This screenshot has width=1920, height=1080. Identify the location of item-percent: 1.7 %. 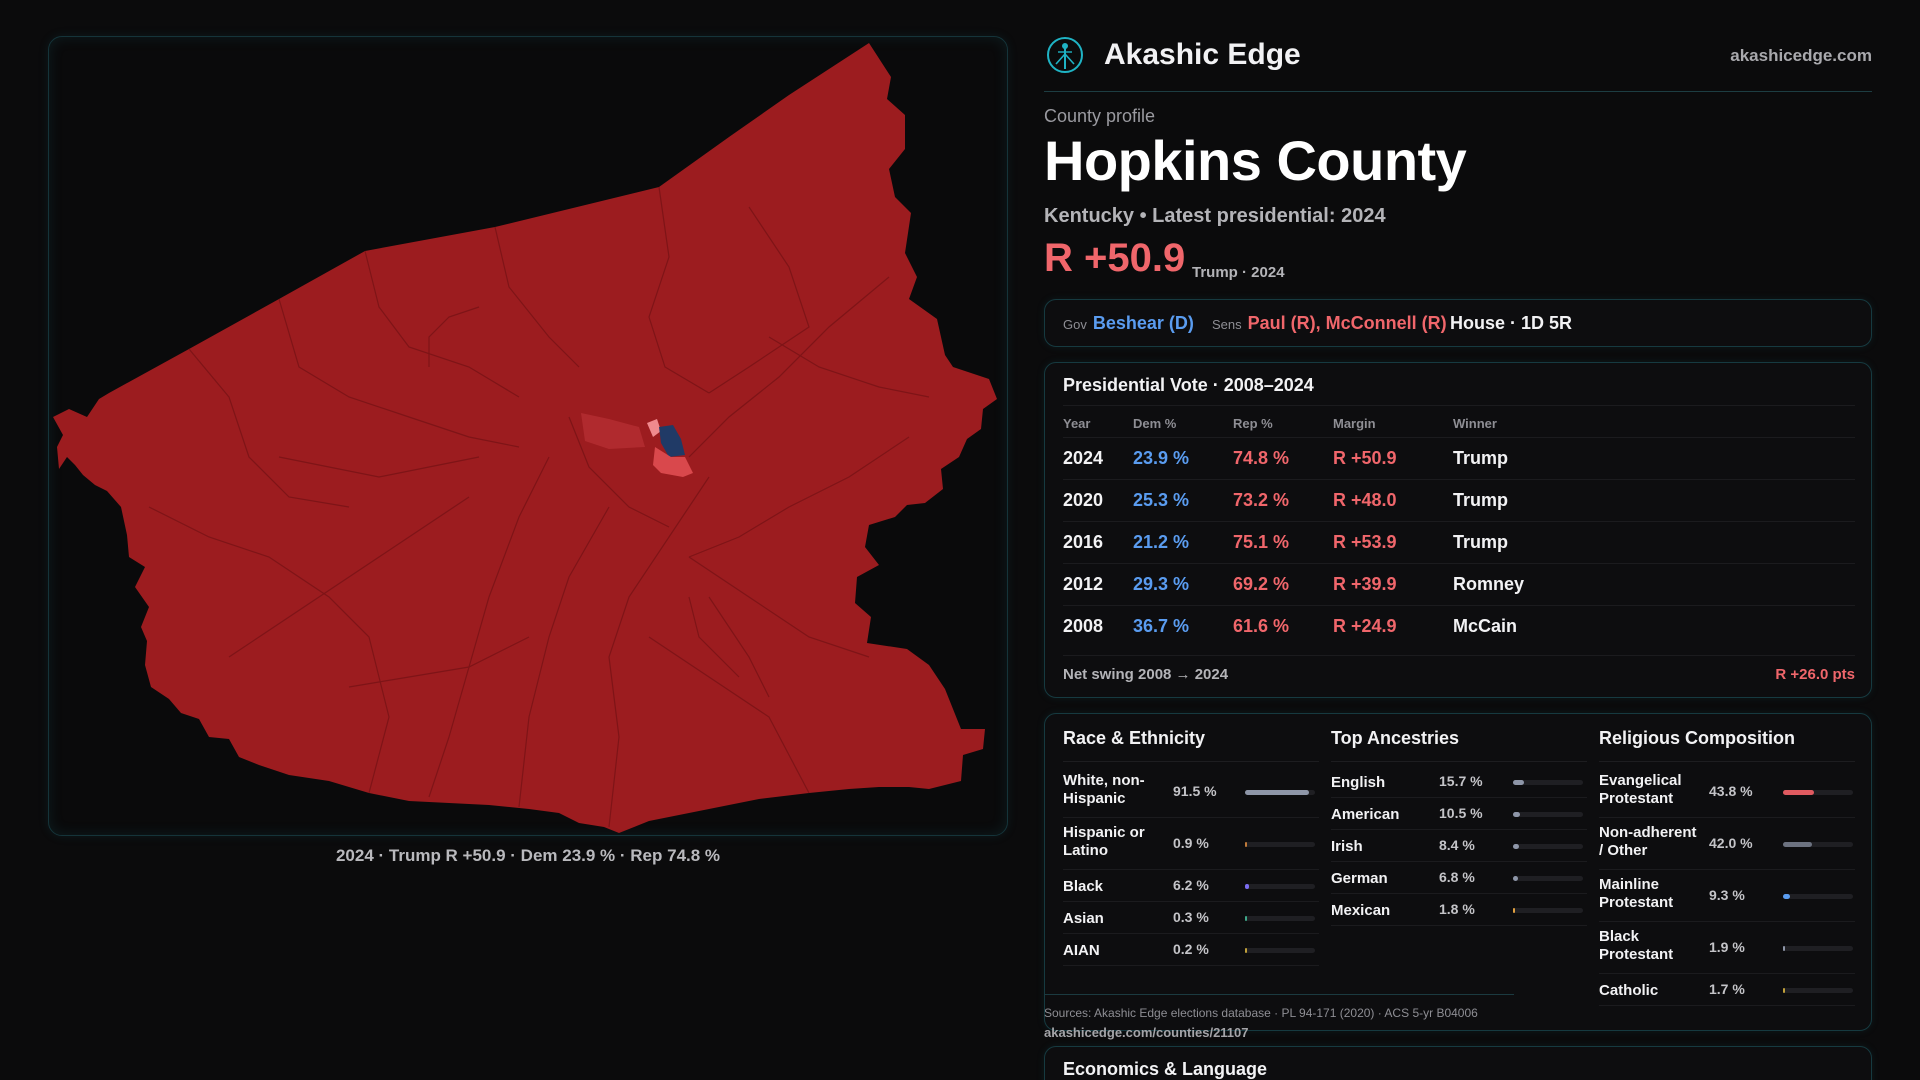
(1727, 989).